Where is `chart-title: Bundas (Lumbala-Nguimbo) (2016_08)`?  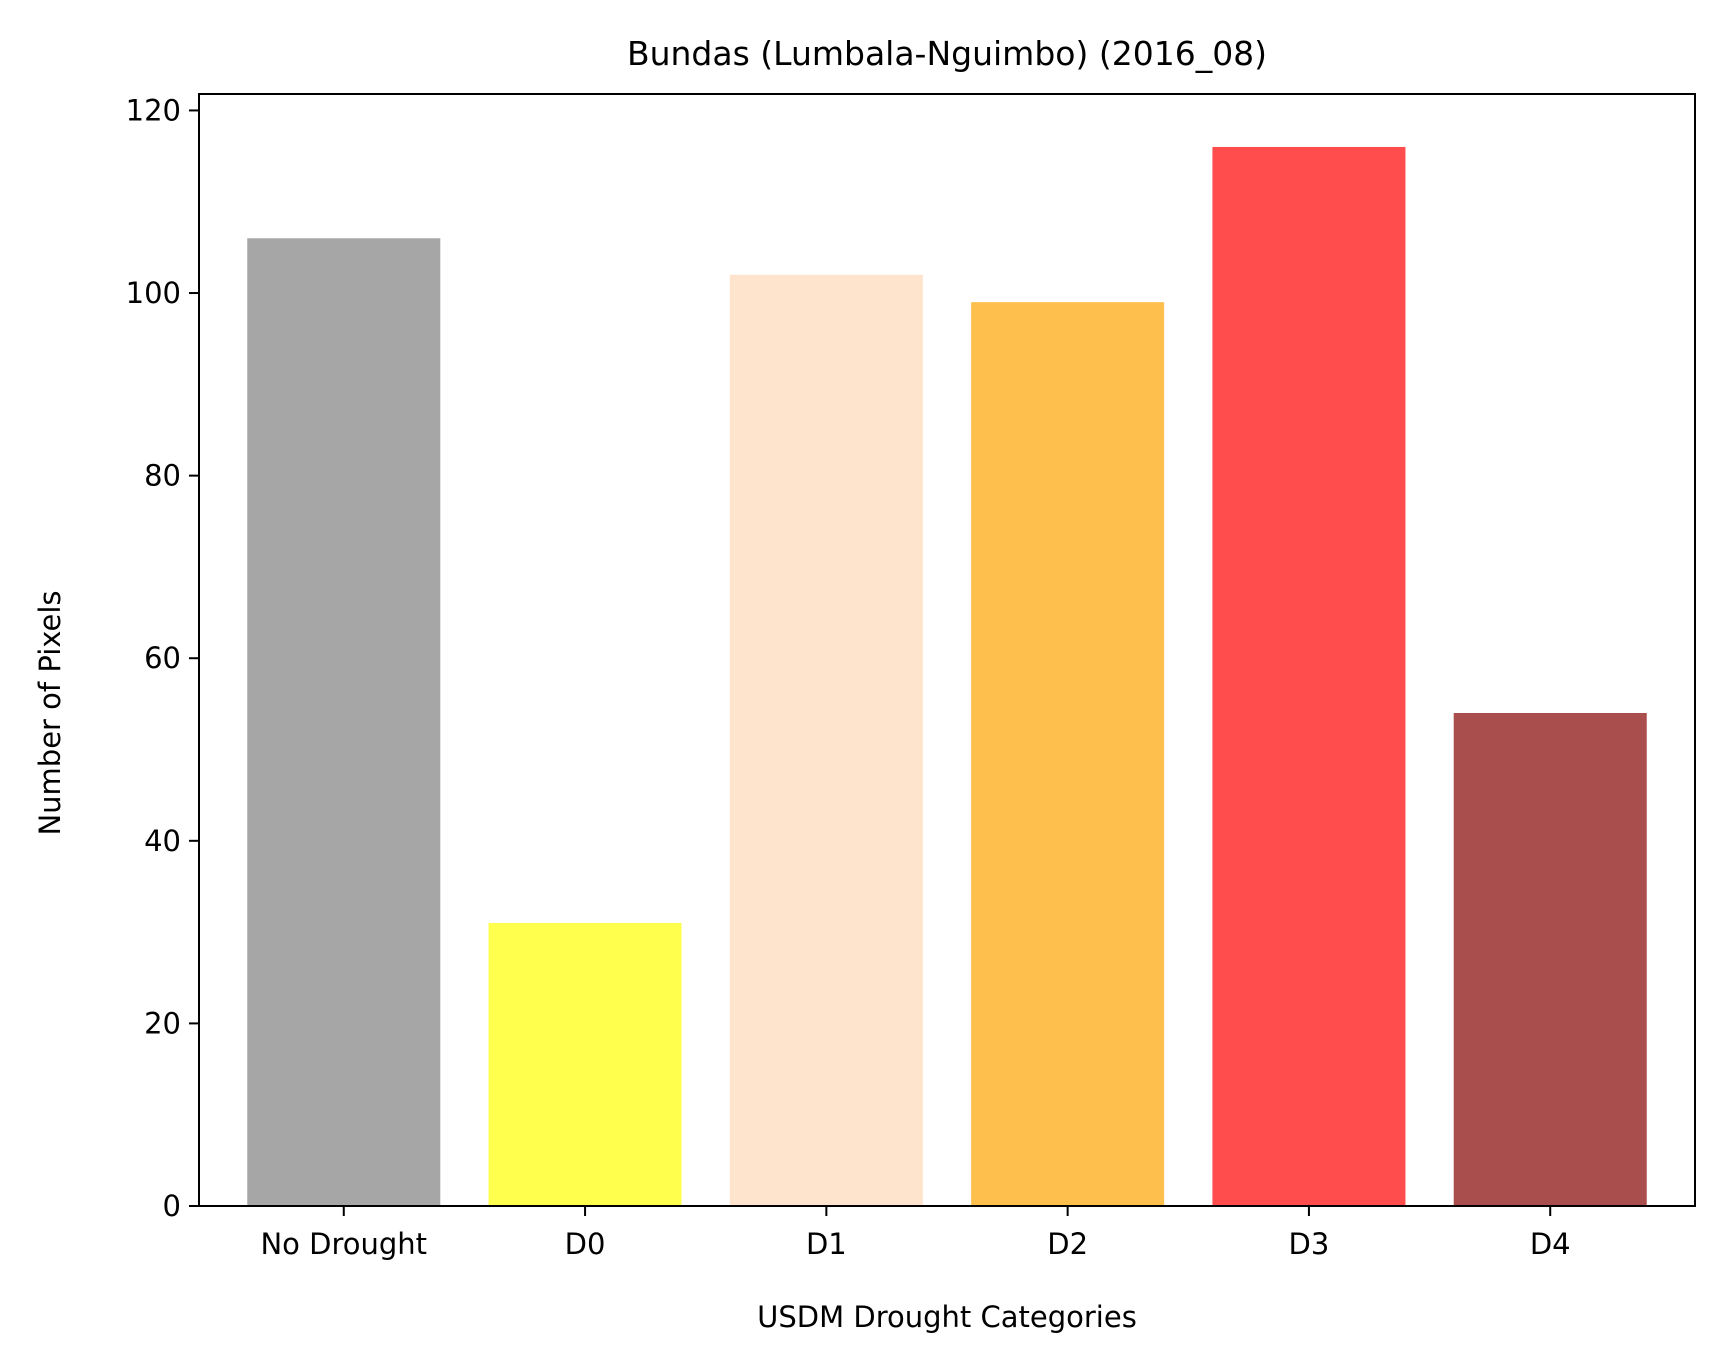 chart-title: Bundas (Lumbala-Nguimbo) (2016_08) is located at coordinates (947, 53).